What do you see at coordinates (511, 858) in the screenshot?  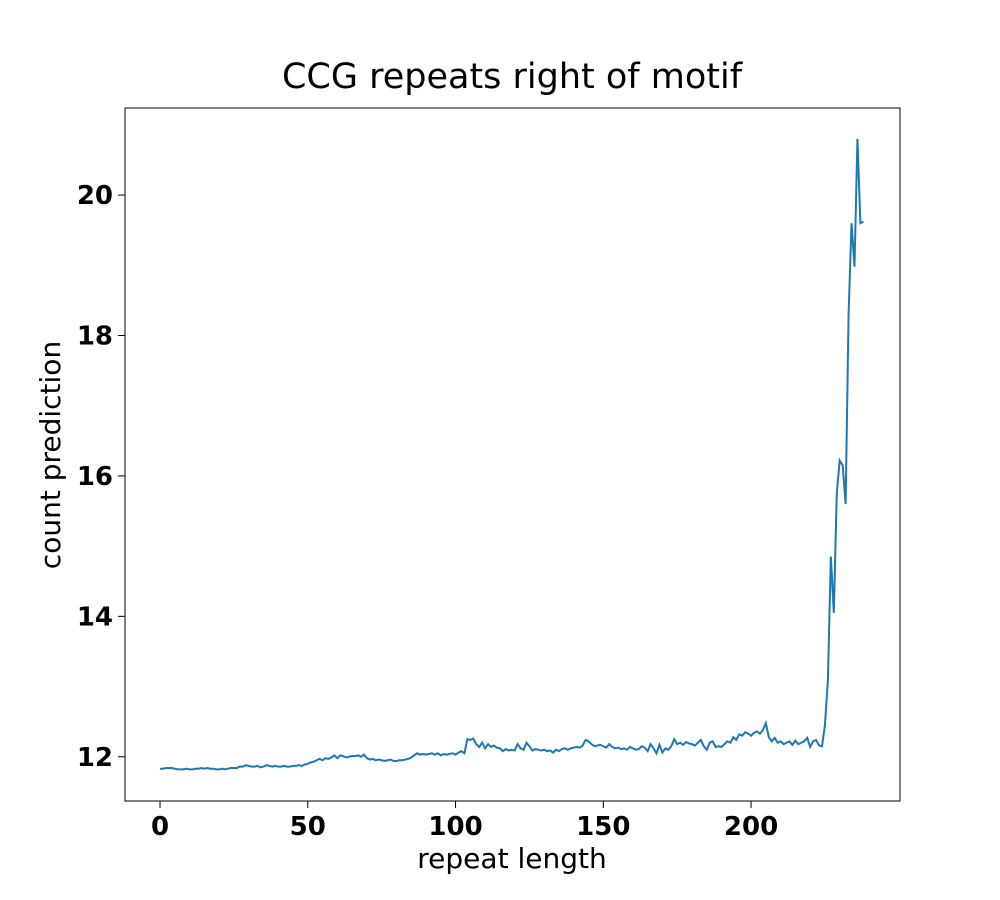 I see `x-axis-label: repeat length` at bounding box center [511, 858].